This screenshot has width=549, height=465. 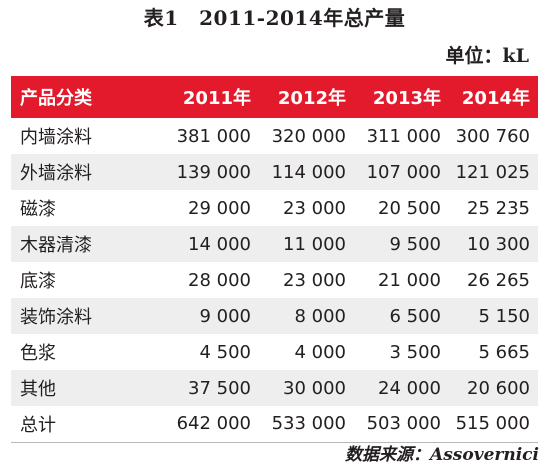 What do you see at coordinates (409, 208) in the screenshot?
I see `cell-2013: 20 500` at bounding box center [409, 208].